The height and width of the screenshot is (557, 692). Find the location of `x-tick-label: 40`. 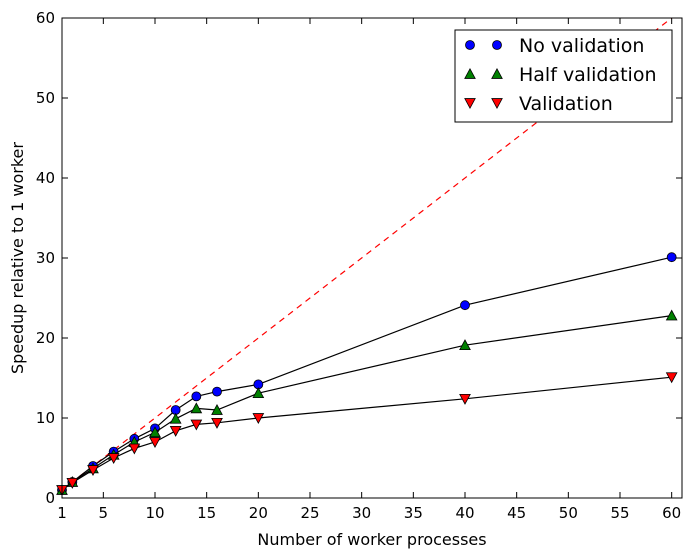

x-tick-label: 40 is located at coordinates (464, 513).